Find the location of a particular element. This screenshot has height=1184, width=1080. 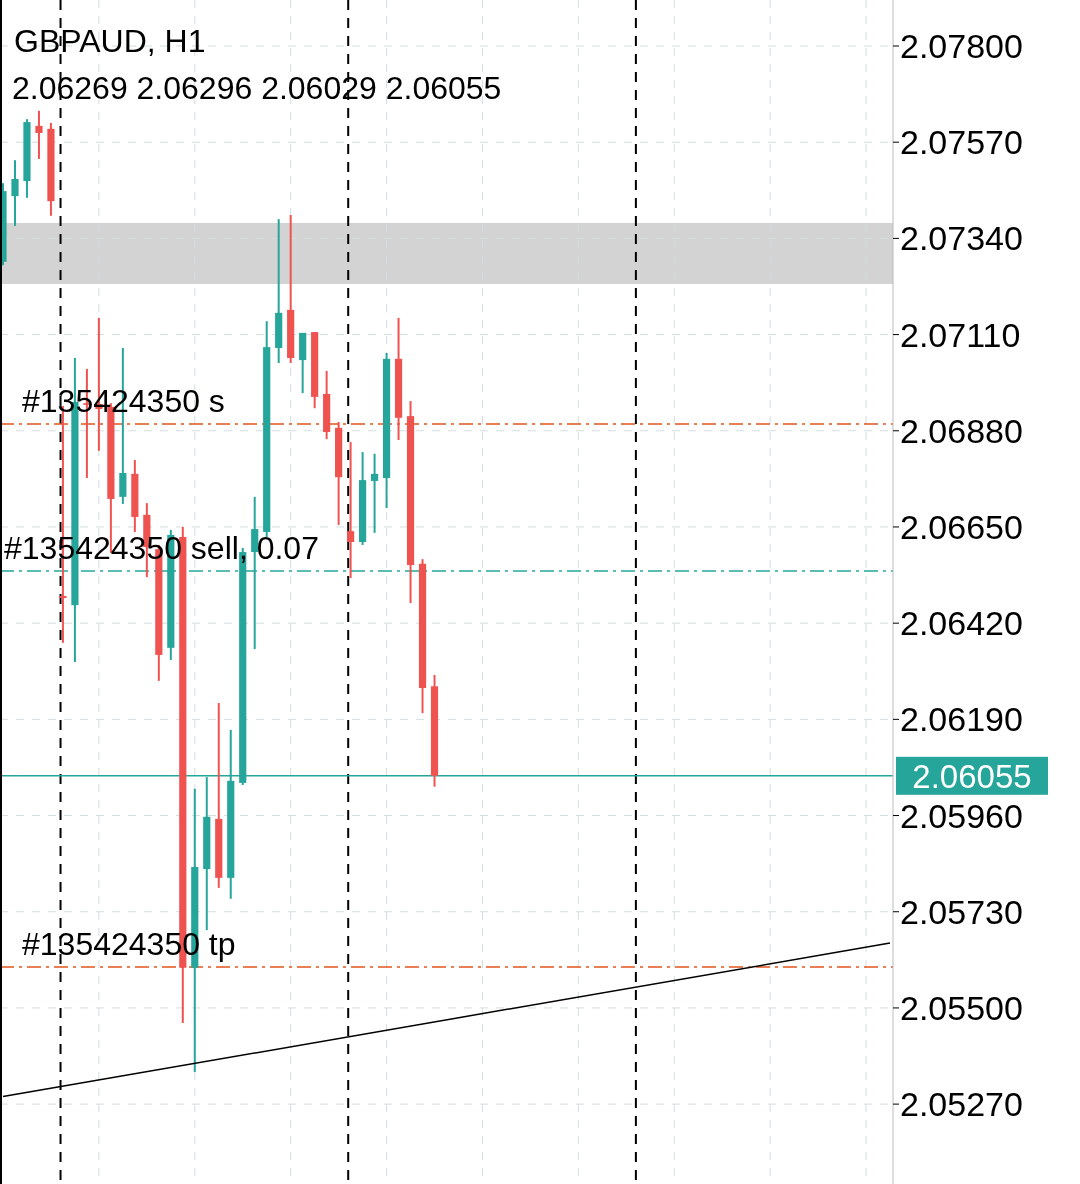

y-tick-label: 2.05960 is located at coordinates (961, 815).